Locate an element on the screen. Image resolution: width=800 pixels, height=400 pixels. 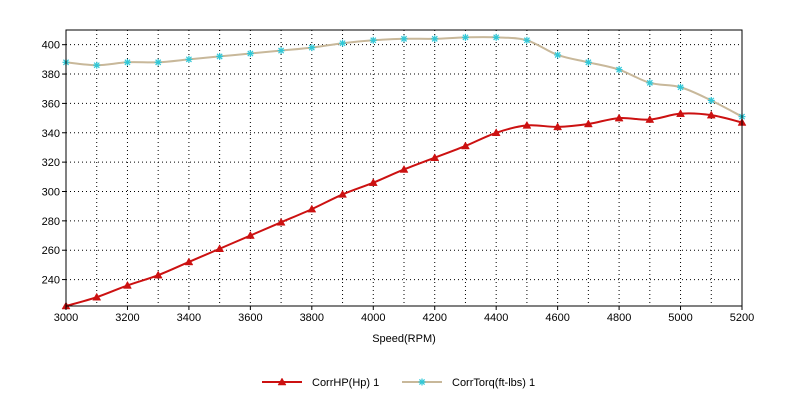
x-axis-title: Speed(RPM) is located at coordinates (404, 339).